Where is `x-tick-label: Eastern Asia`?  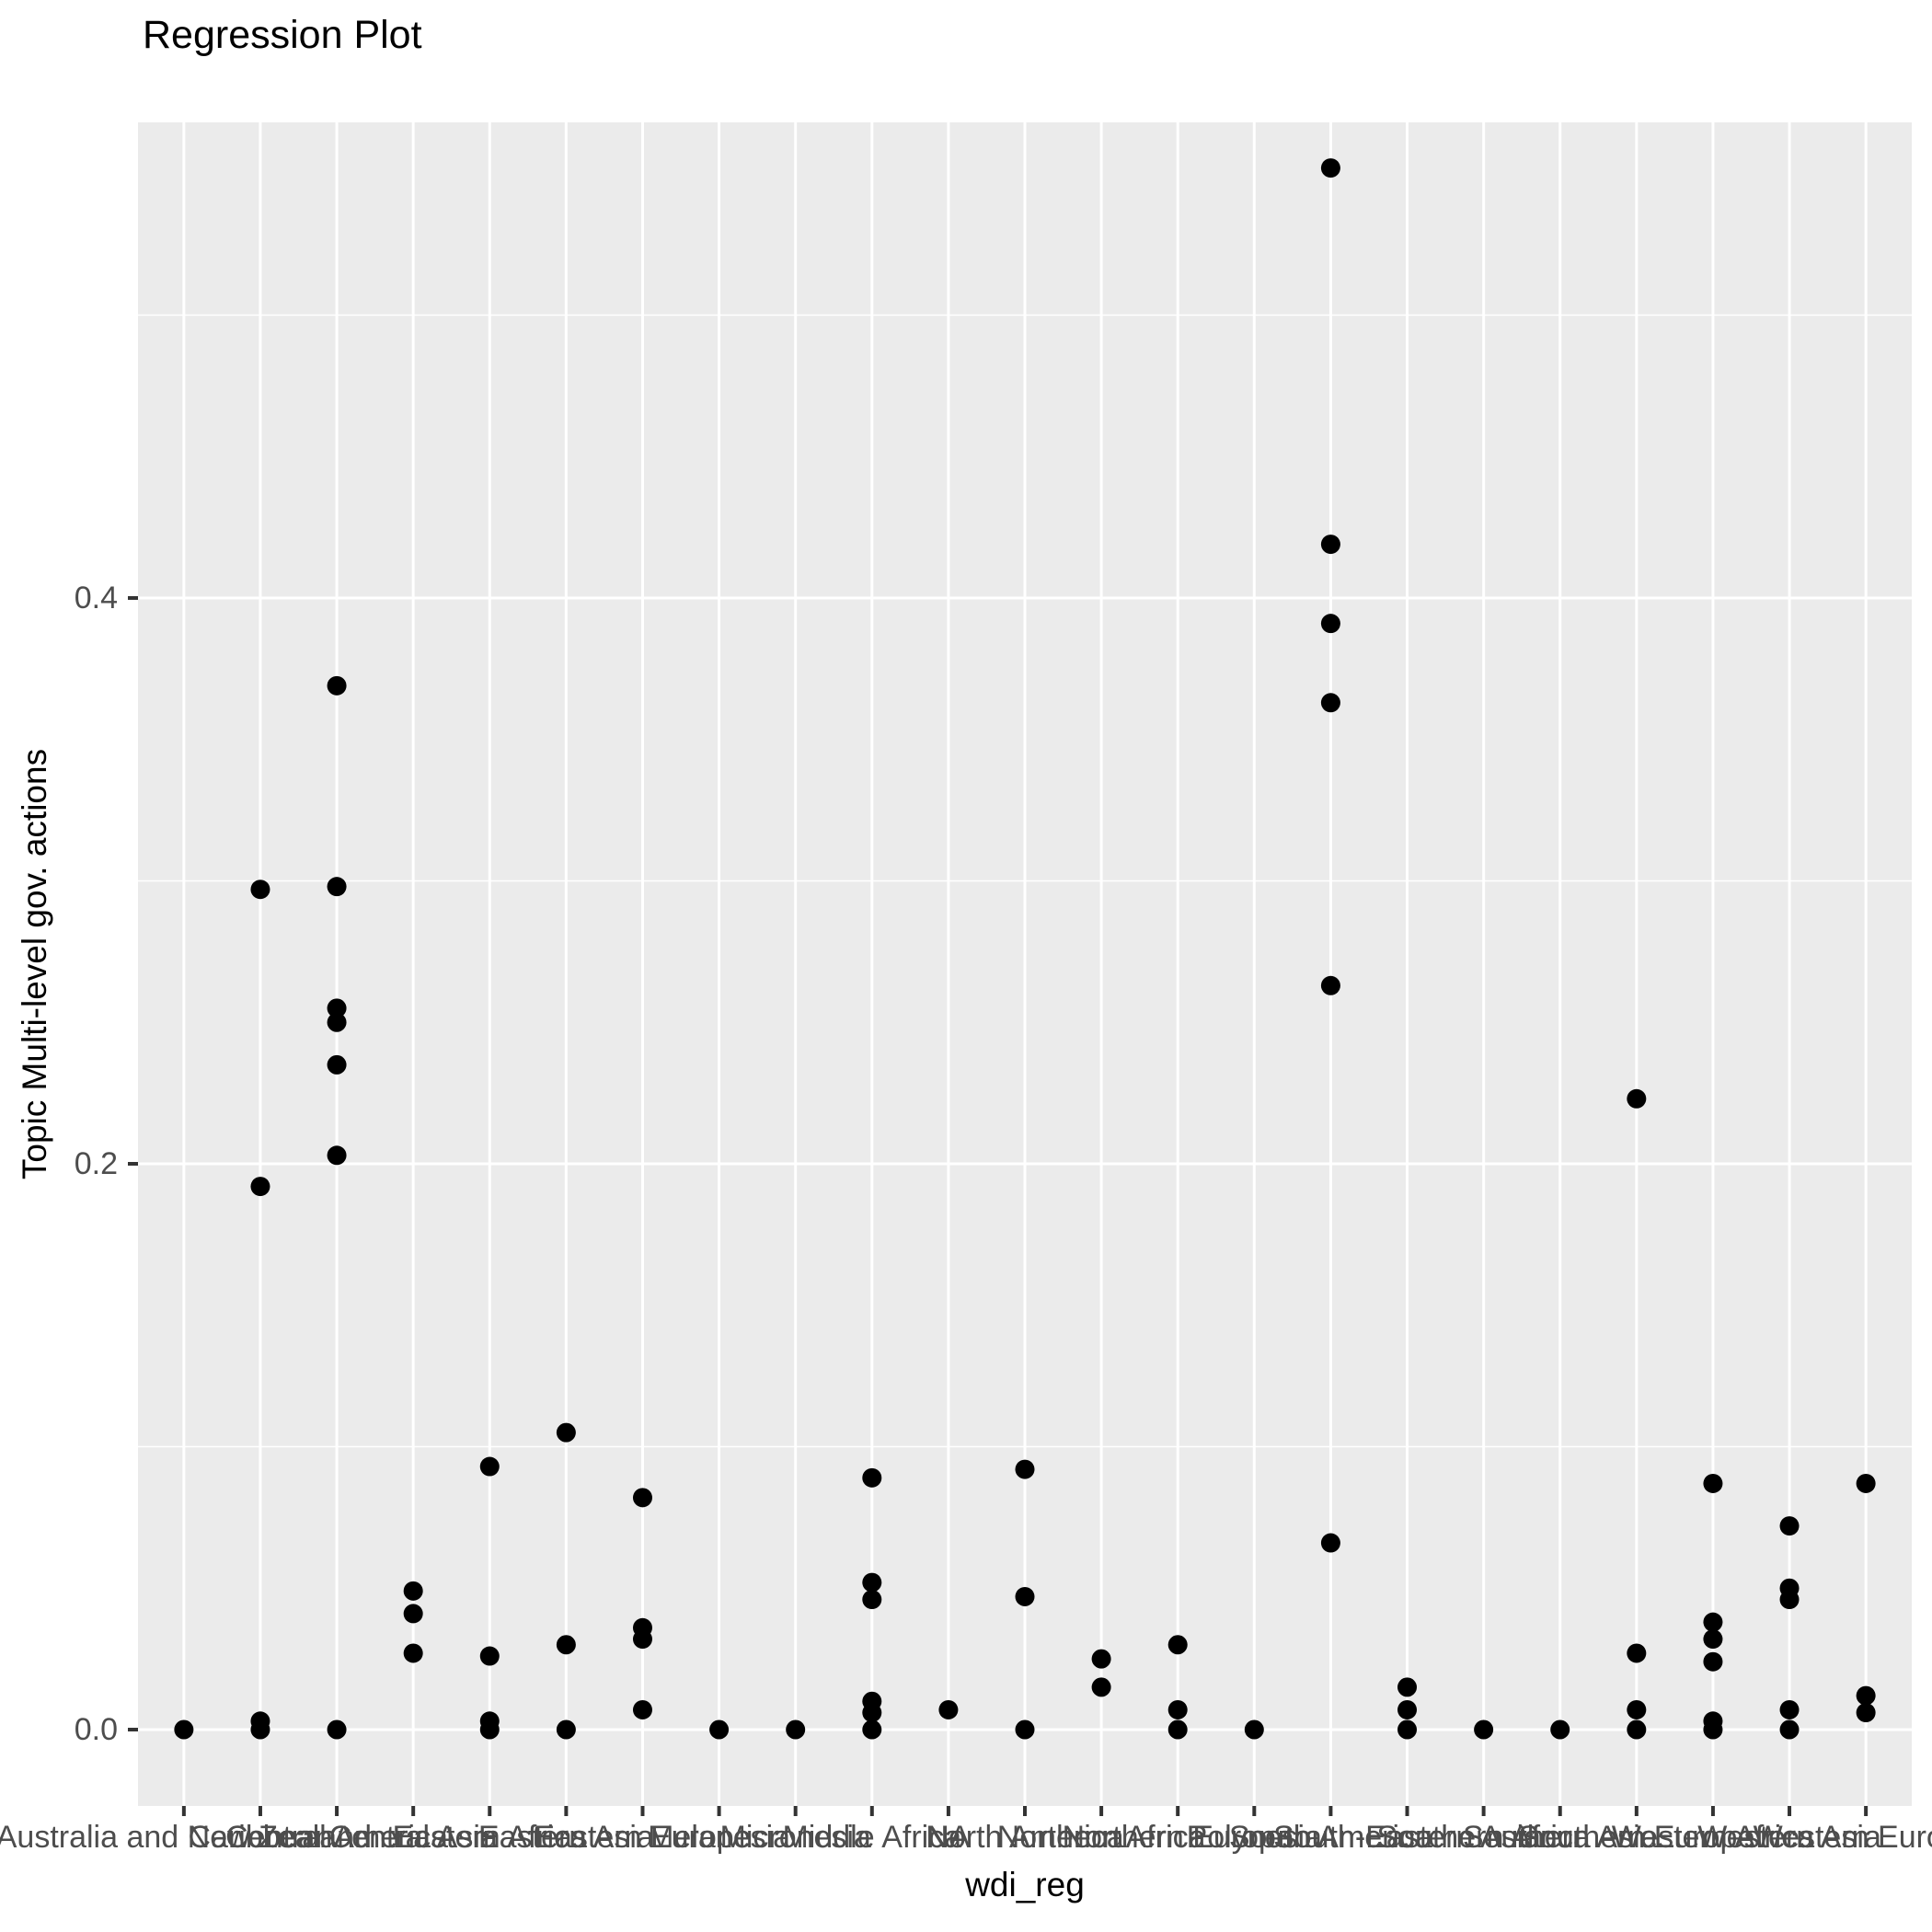 x-tick-label: Eastern Asia is located at coordinates (565, 1837).